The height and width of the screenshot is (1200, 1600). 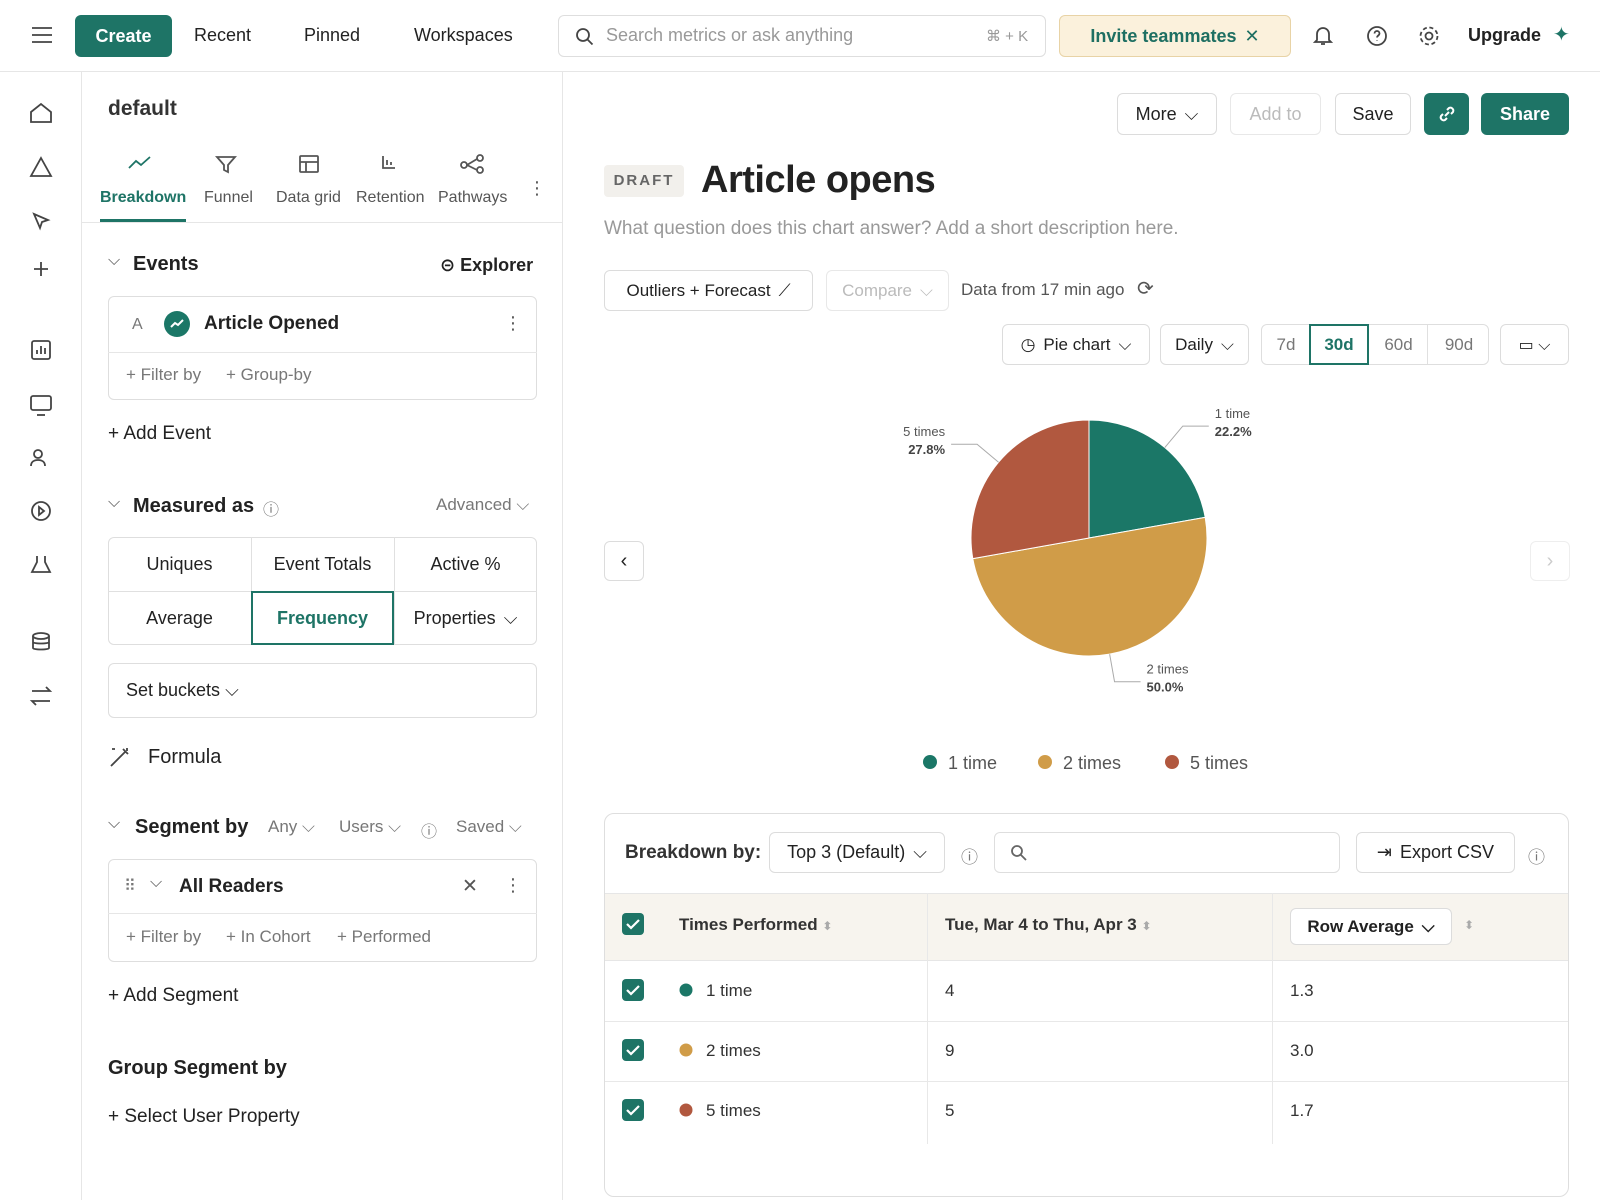 What do you see at coordinates (1175, 36) in the screenshot?
I see `invite-button: Invite teammates ✕` at bounding box center [1175, 36].